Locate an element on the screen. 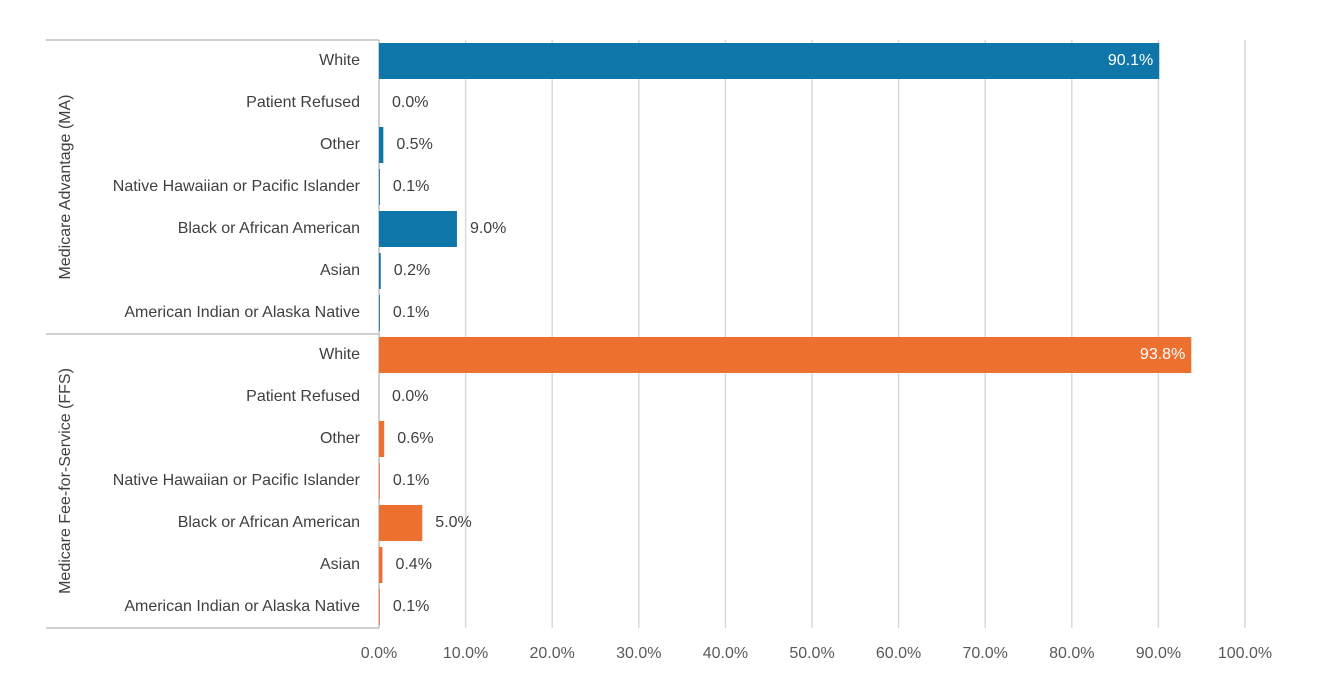 This screenshot has width=1323, height=691. data-label: 0.6% is located at coordinates (415, 438).